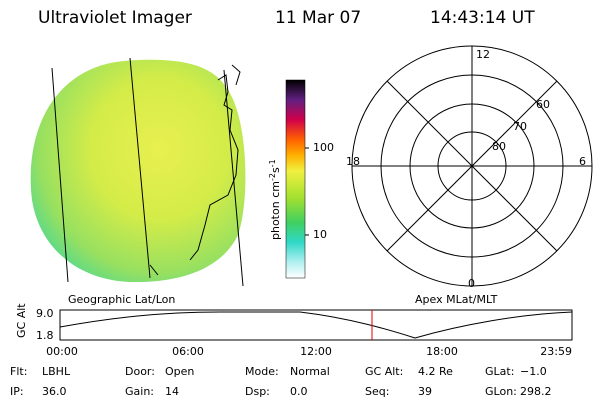 The image size is (600, 400). What do you see at coordinates (115, 18) in the screenshot?
I see `title: Ultraviolet Imager` at bounding box center [115, 18].